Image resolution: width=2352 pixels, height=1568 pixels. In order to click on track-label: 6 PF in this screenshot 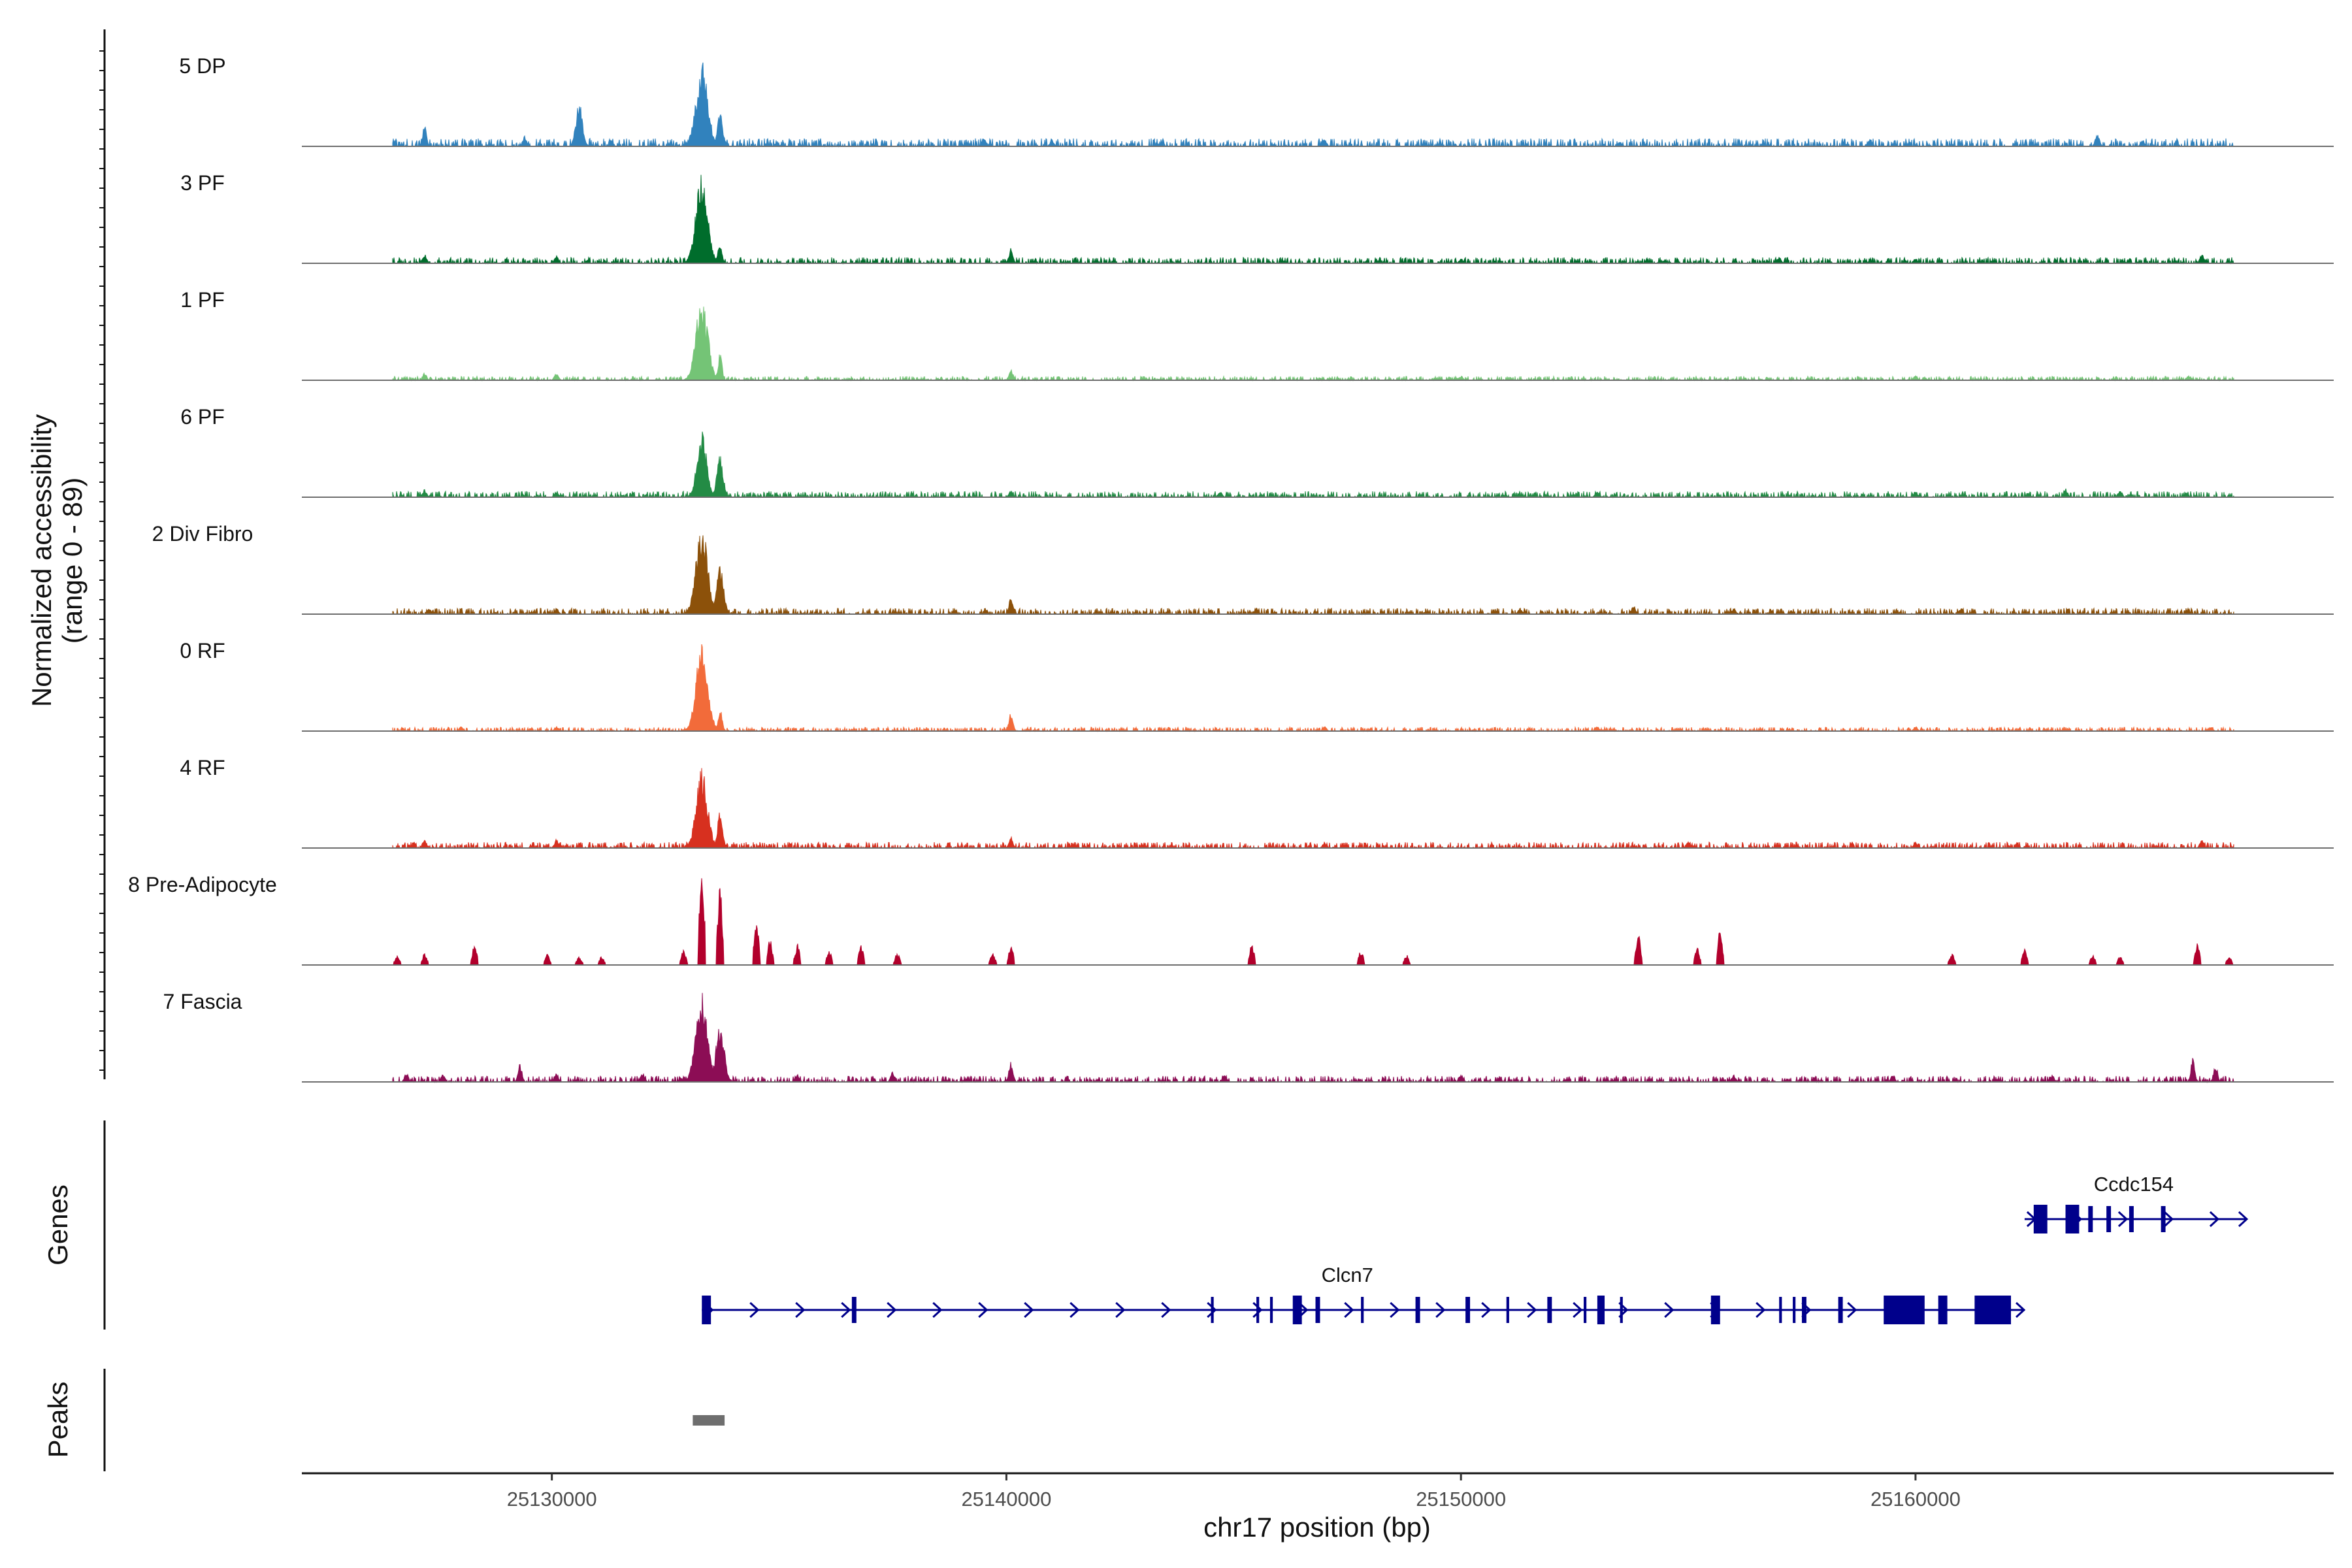, I will do `click(202, 417)`.